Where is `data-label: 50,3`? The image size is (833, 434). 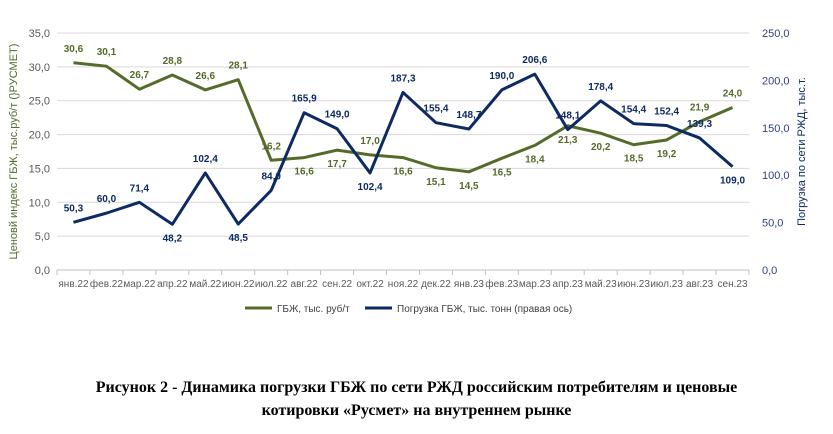 data-label: 50,3 is located at coordinates (74, 208).